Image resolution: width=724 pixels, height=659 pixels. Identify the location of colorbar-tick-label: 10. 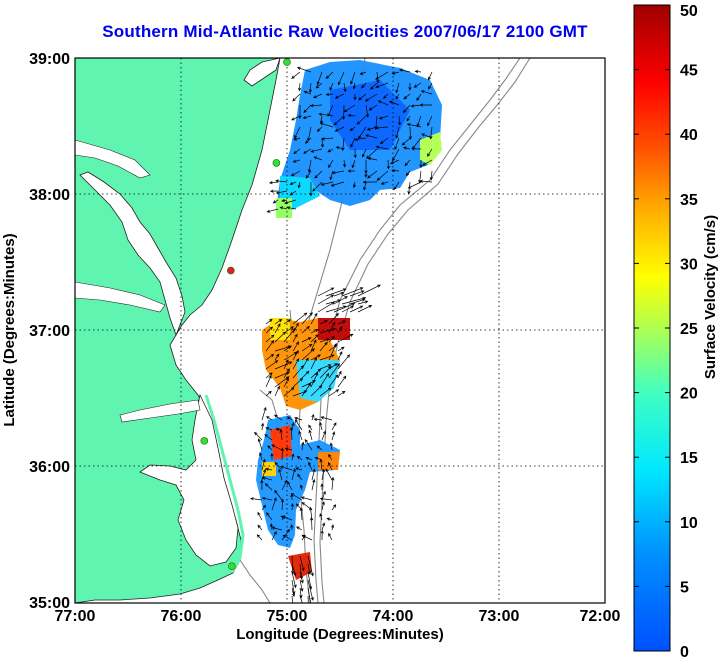
(689, 523).